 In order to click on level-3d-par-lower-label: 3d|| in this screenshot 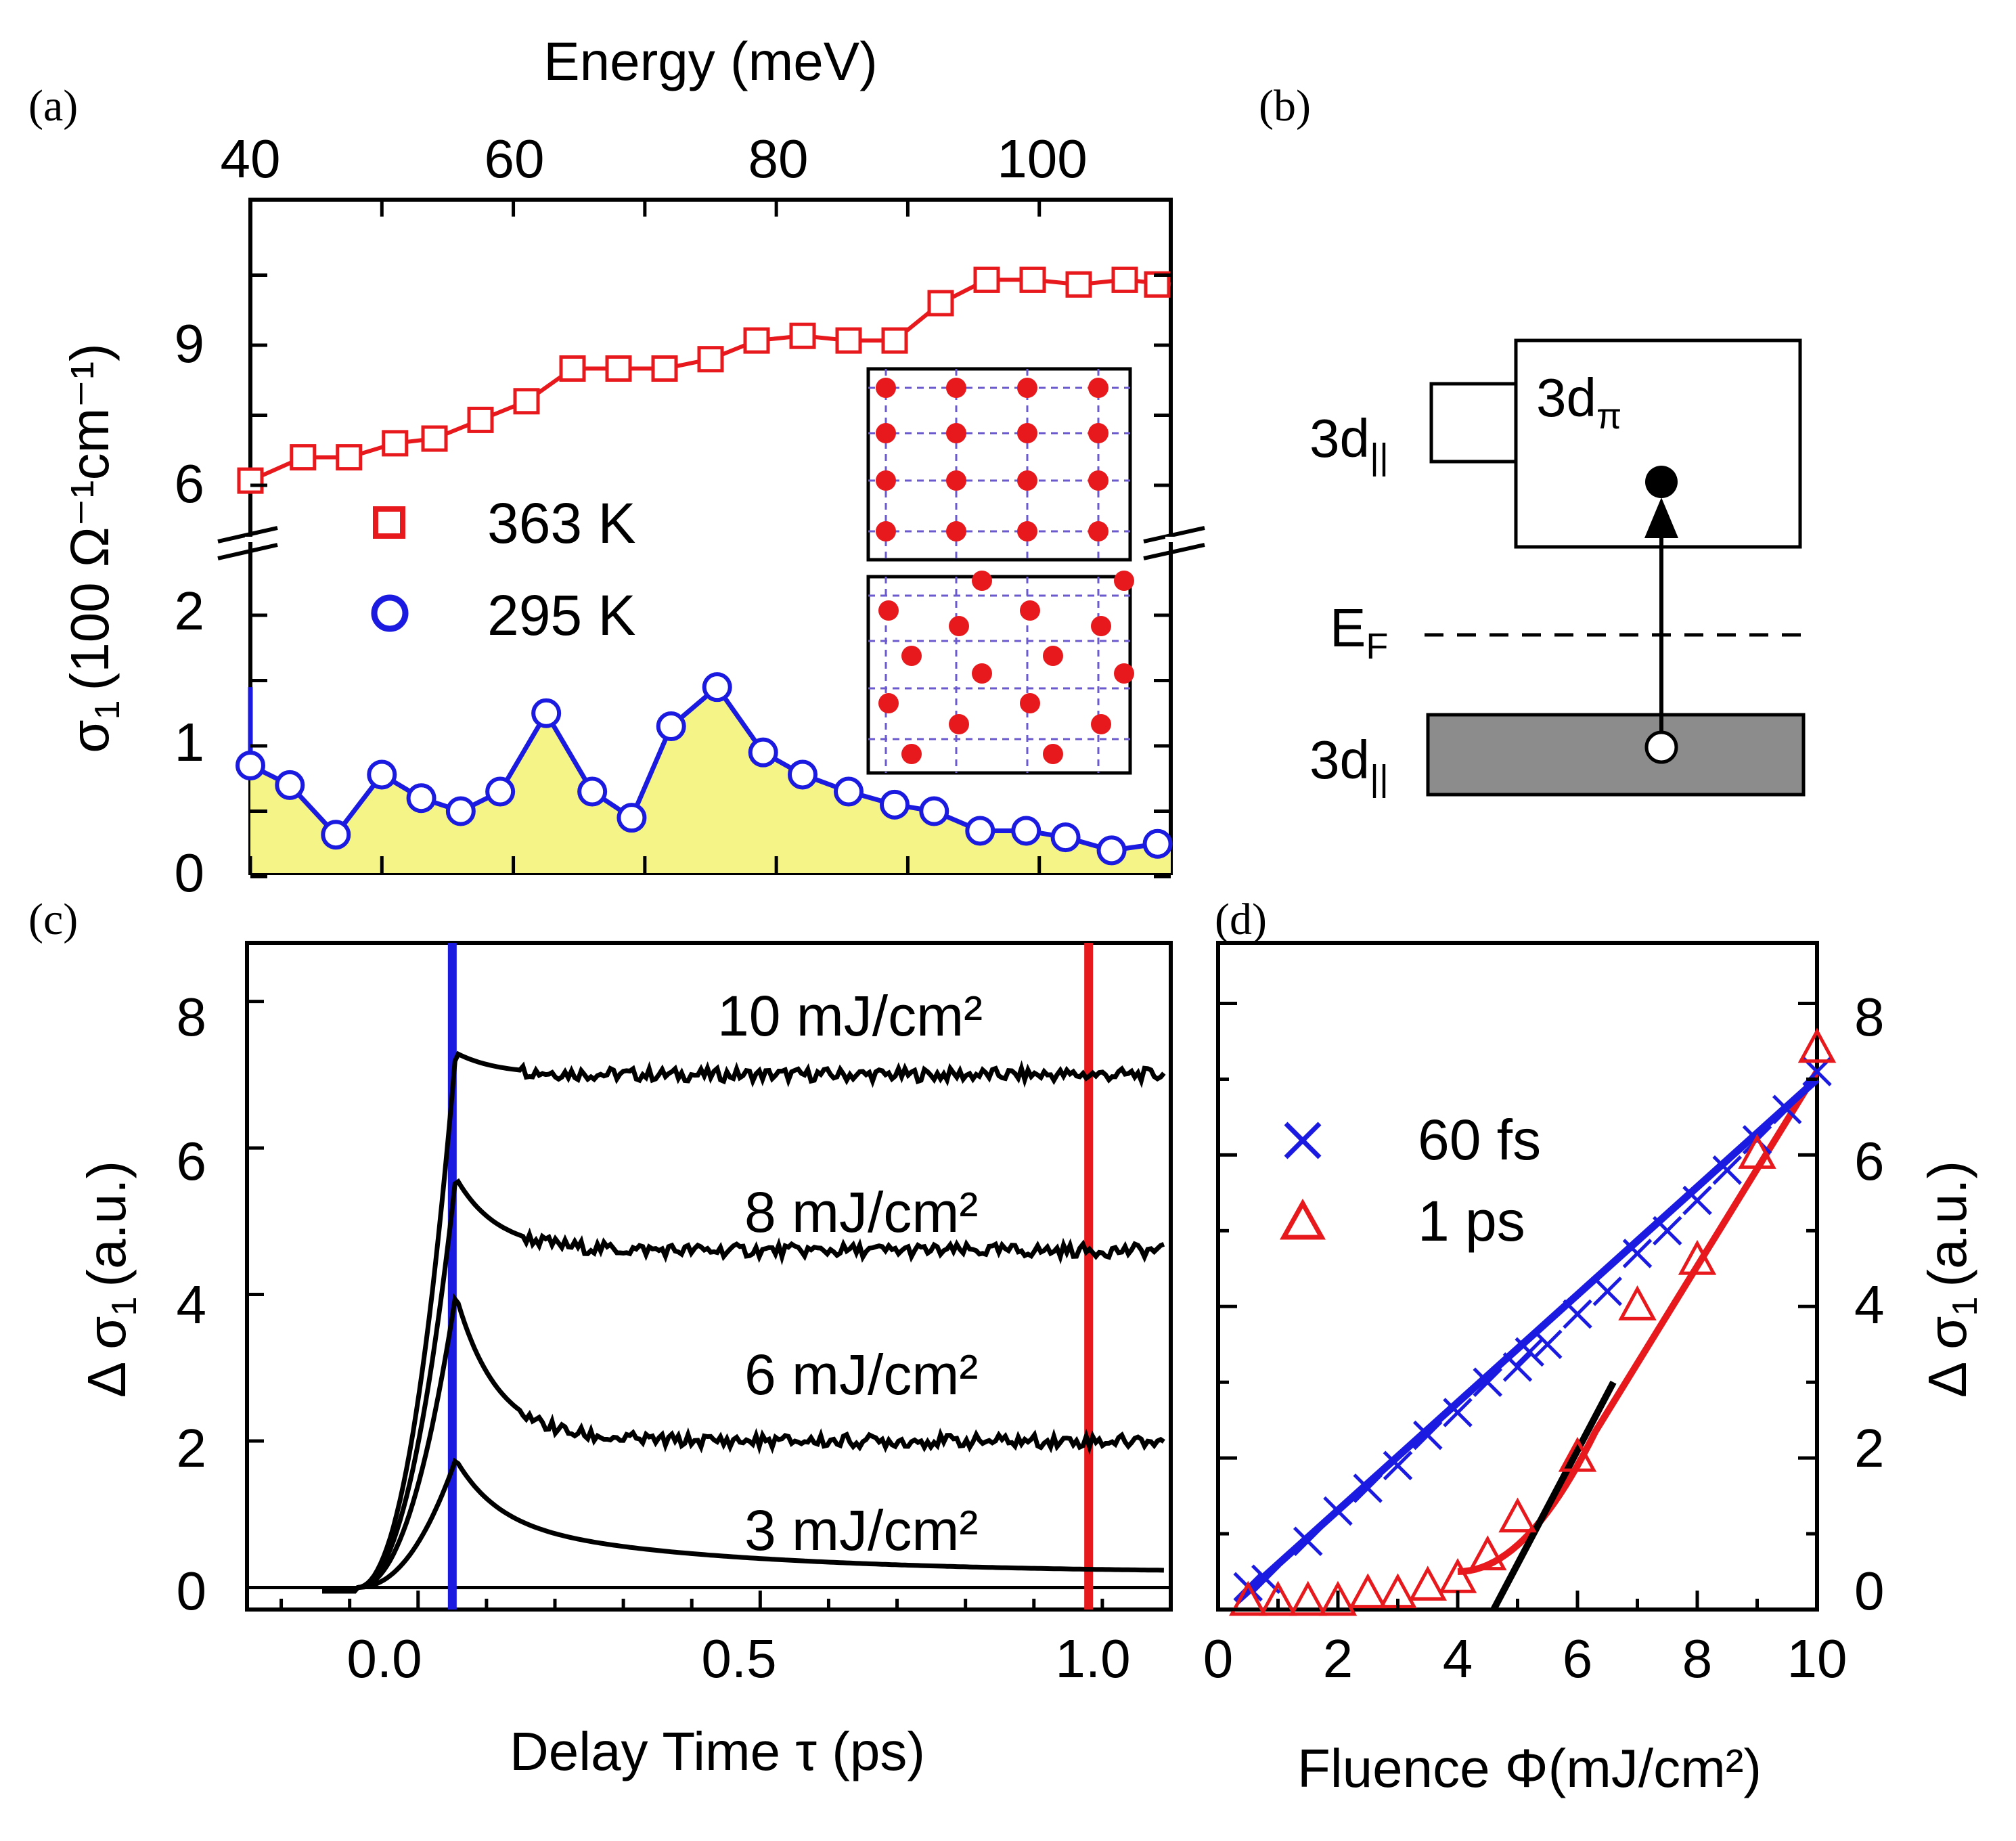, I will do `click(1349, 764)`.